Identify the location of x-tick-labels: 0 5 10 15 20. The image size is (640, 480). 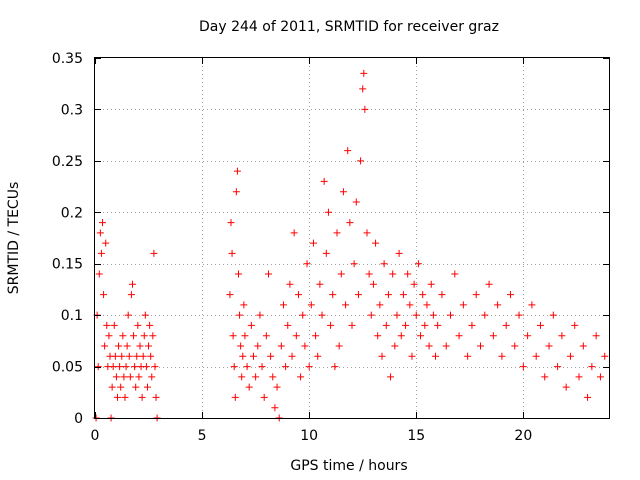
(312, 436).